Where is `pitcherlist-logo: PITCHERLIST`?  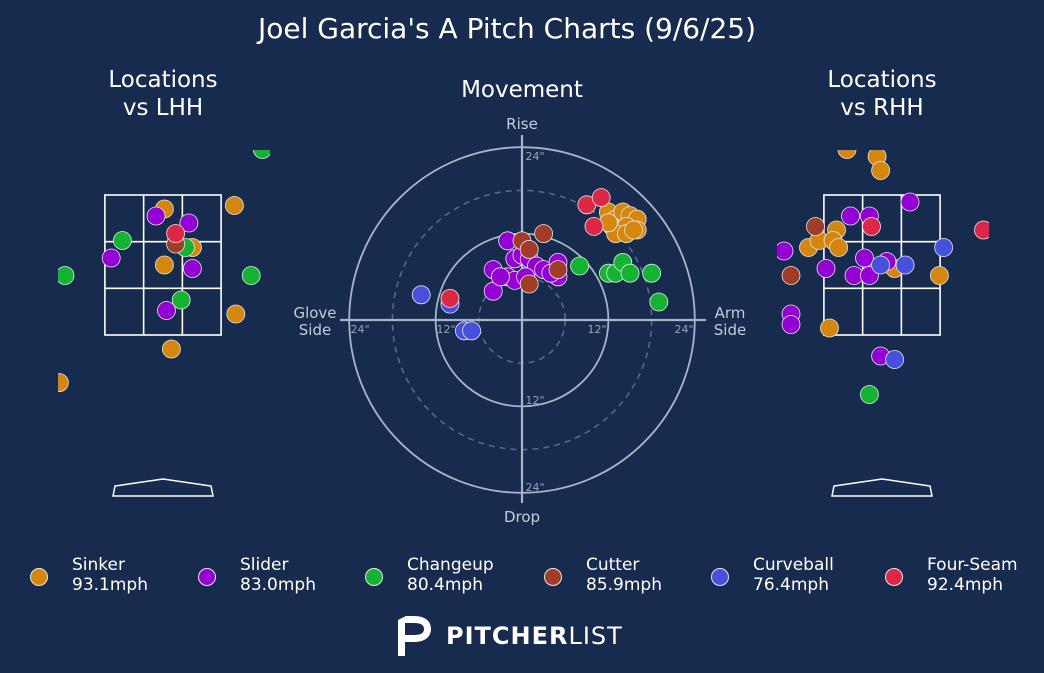 pitcherlist-logo: PITCHERLIST is located at coordinates (514, 635).